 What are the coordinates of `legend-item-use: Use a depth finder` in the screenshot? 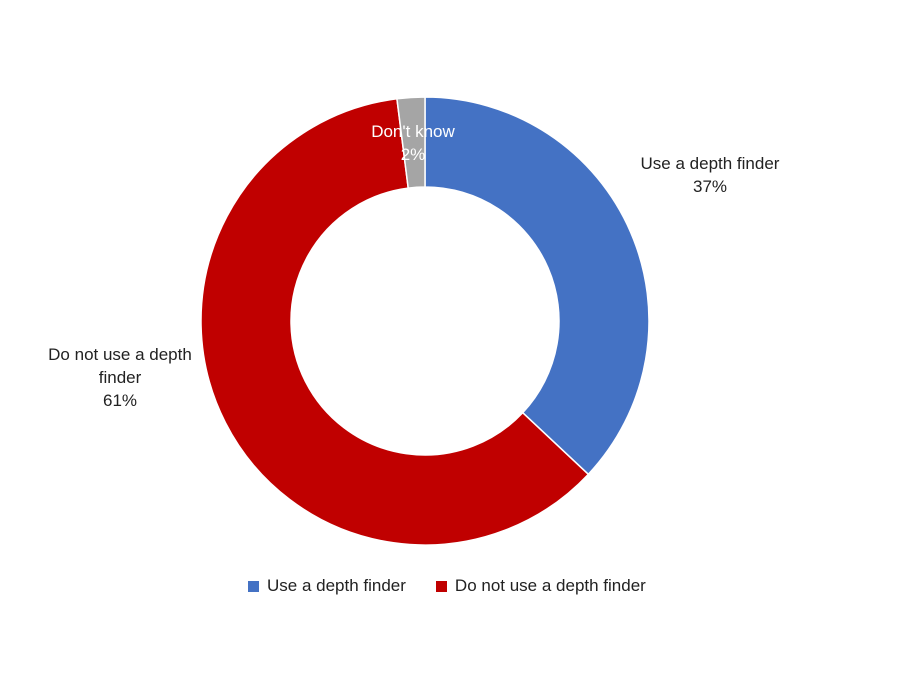 It's located at (327, 586).